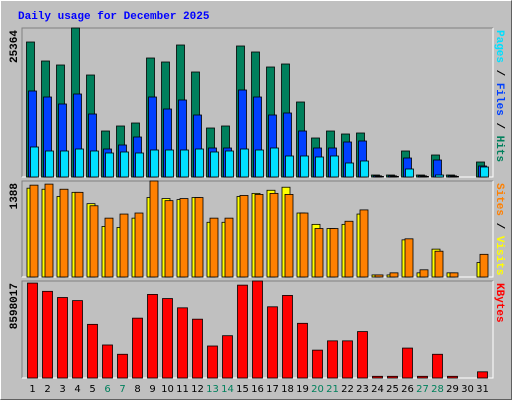 This screenshot has width=512, height=400. What do you see at coordinates (15, 46) in the screenshot?
I see `y-tick-label: 25364` at bounding box center [15, 46].